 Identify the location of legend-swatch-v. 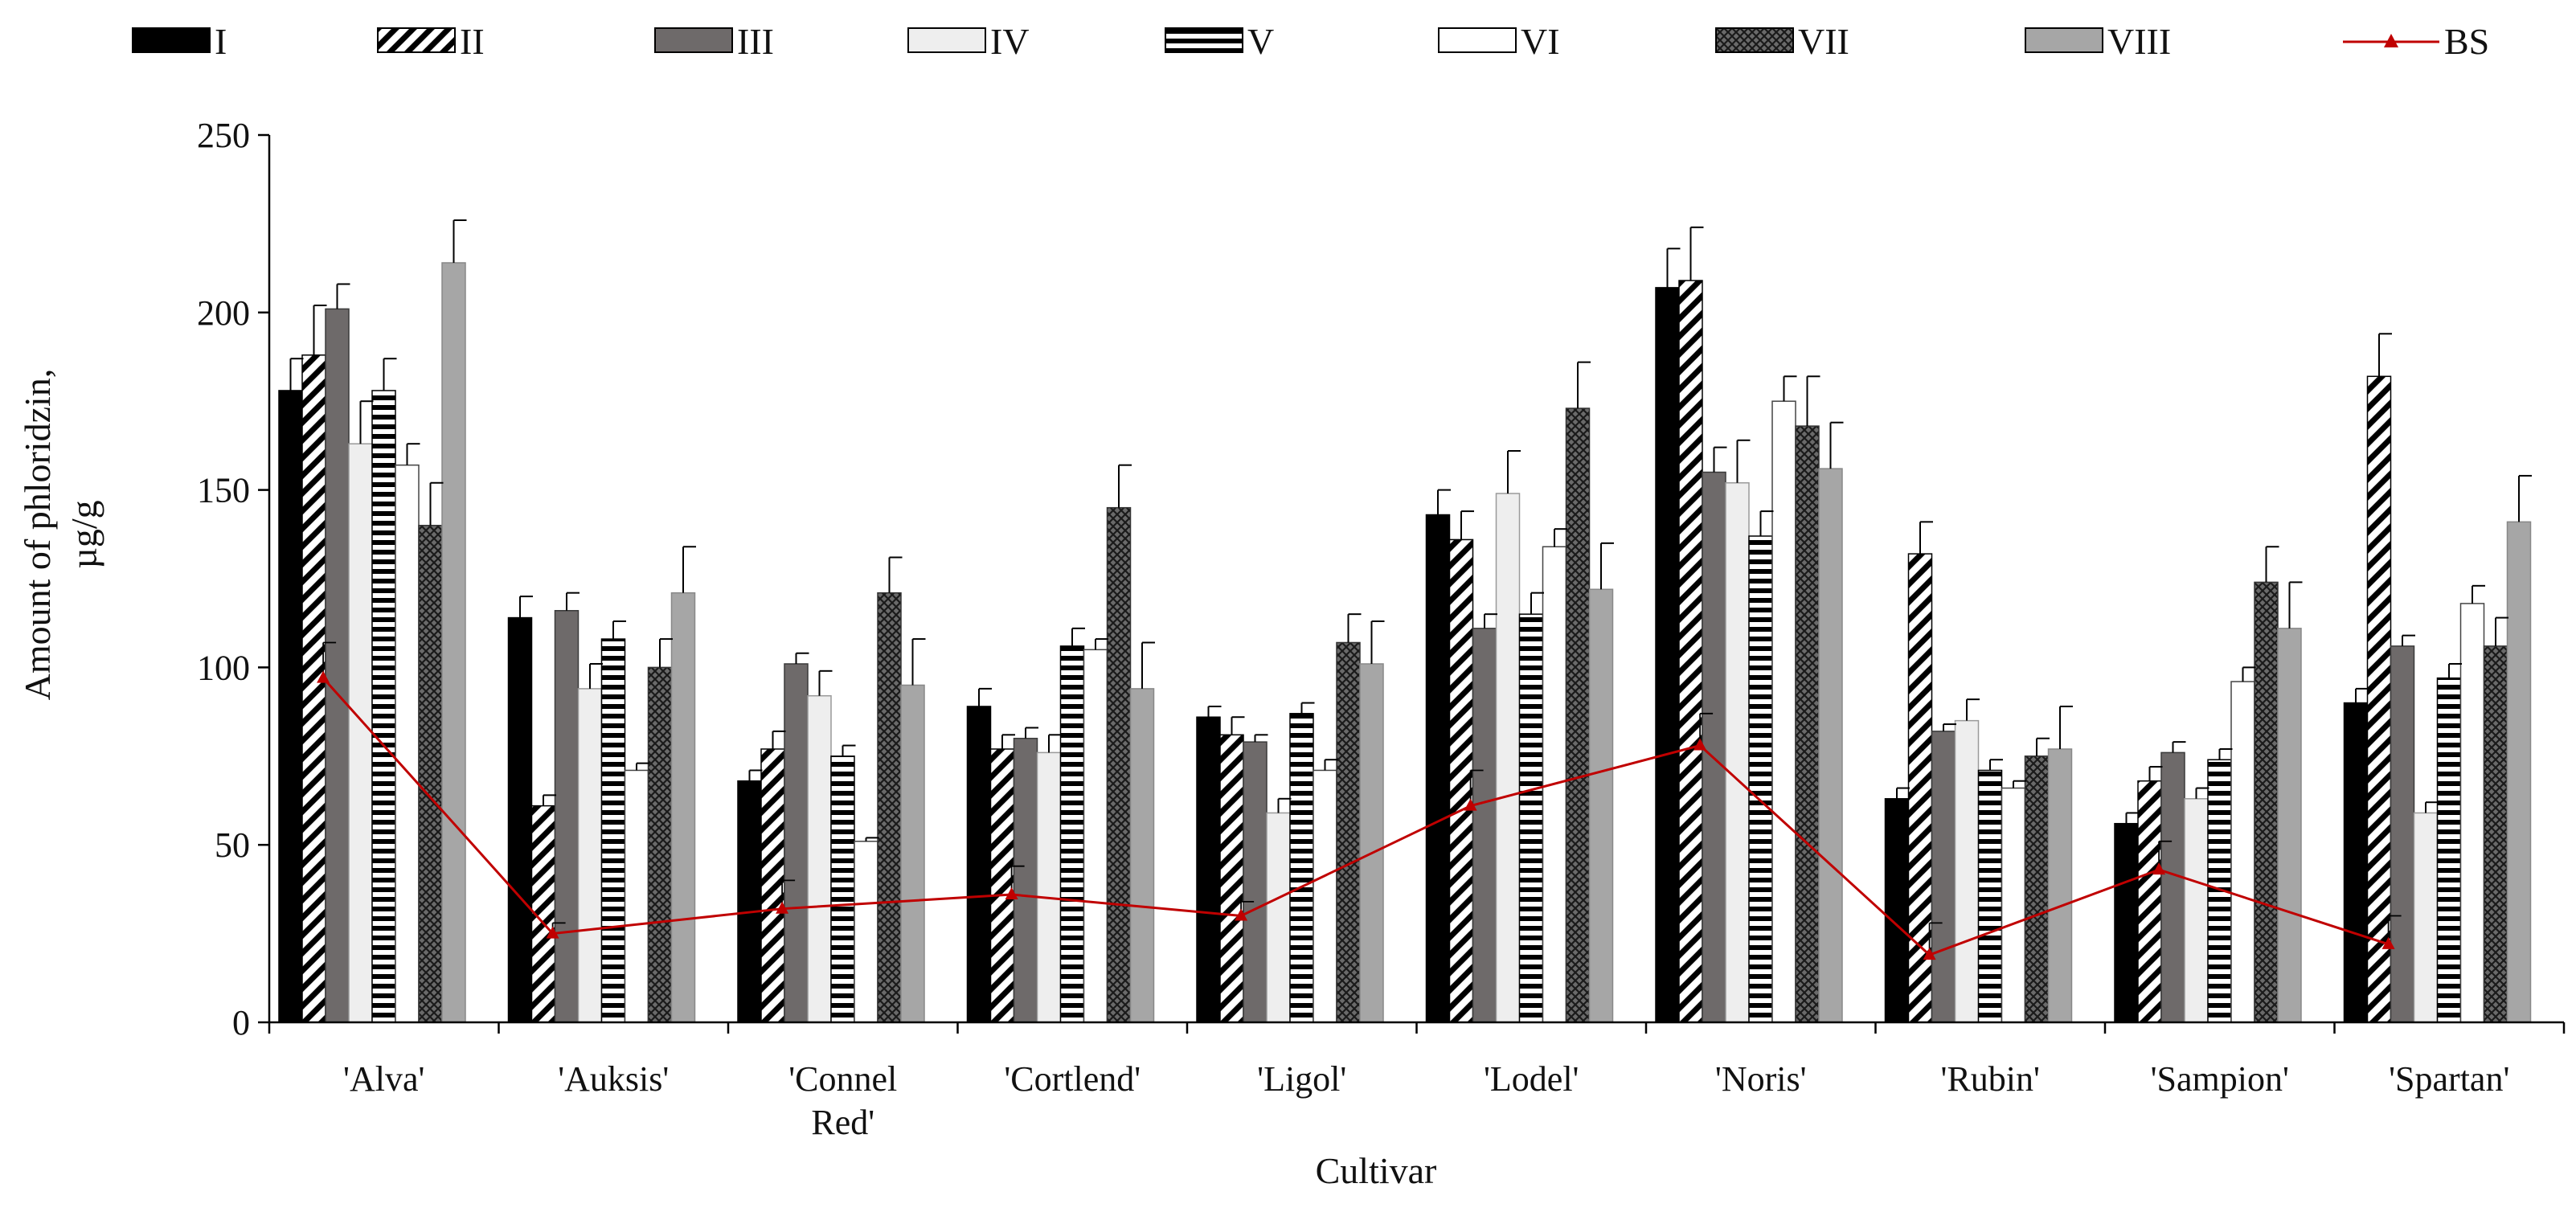
(1204, 40).